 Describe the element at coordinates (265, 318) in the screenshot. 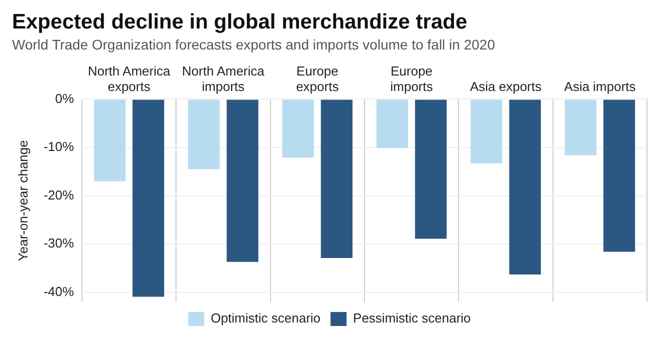

I see `legend-label: Optimistic scenario` at that location.